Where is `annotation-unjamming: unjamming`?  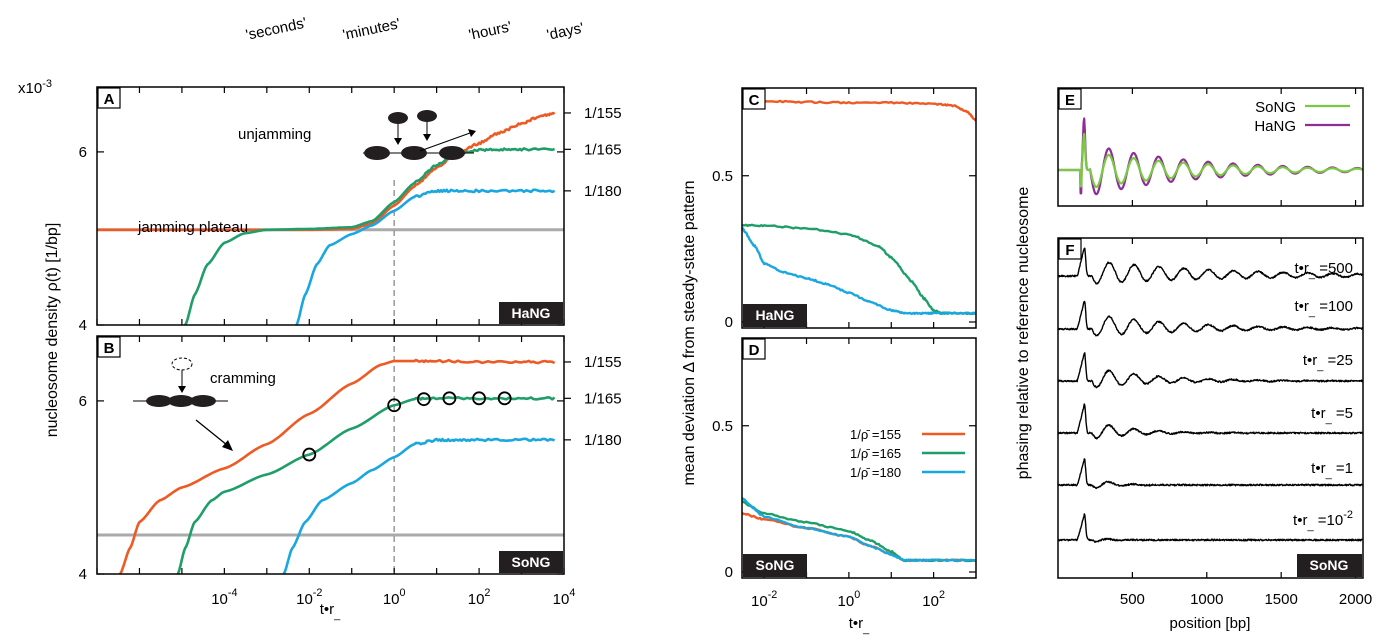 annotation-unjamming: unjamming is located at coordinates (274, 134).